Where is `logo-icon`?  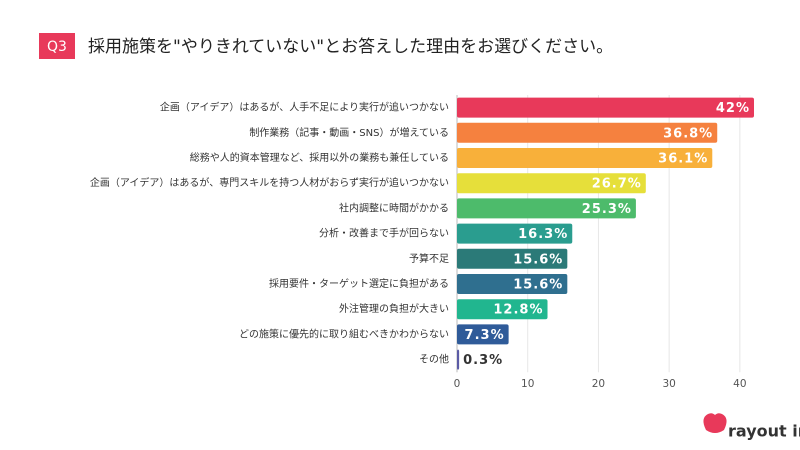
logo-icon is located at coordinates (715, 423).